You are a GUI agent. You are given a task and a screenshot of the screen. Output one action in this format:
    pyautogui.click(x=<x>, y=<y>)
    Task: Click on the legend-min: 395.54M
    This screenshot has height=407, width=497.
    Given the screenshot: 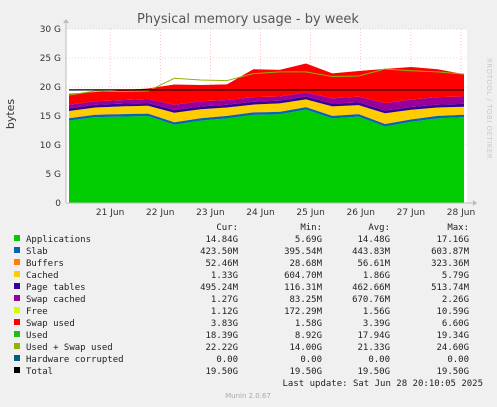 What is the action you would take?
    pyautogui.click(x=303, y=252)
    